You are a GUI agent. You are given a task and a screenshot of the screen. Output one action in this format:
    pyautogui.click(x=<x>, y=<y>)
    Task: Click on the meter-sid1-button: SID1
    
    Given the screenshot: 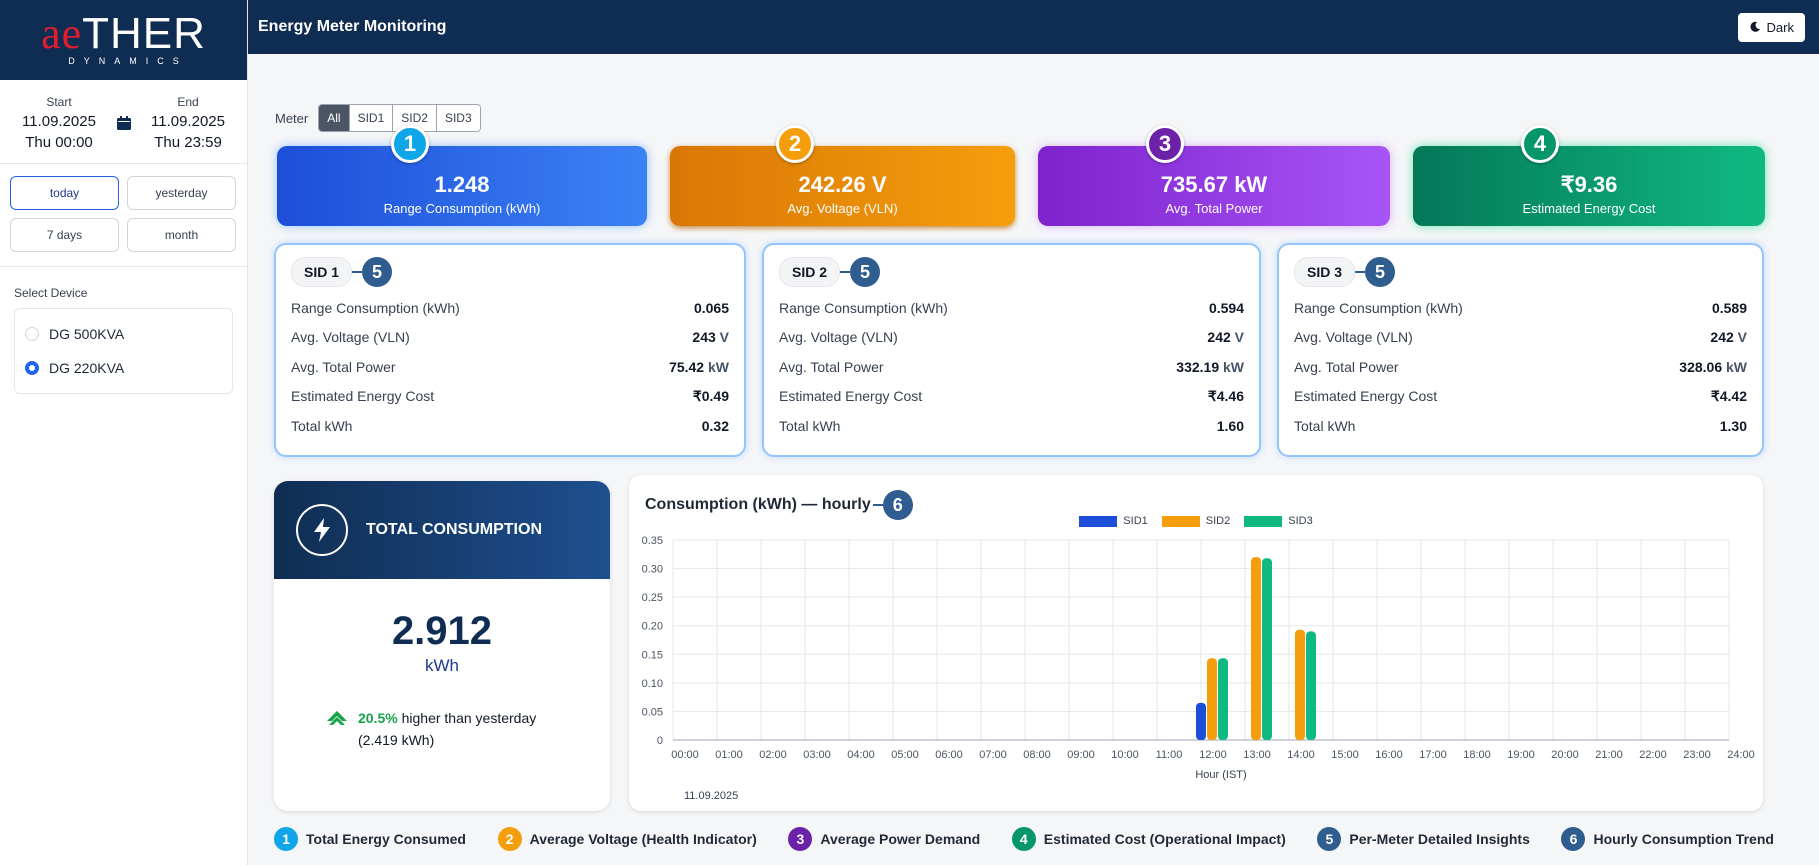 What is the action you would take?
    pyautogui.click(x=370, y=118)
    